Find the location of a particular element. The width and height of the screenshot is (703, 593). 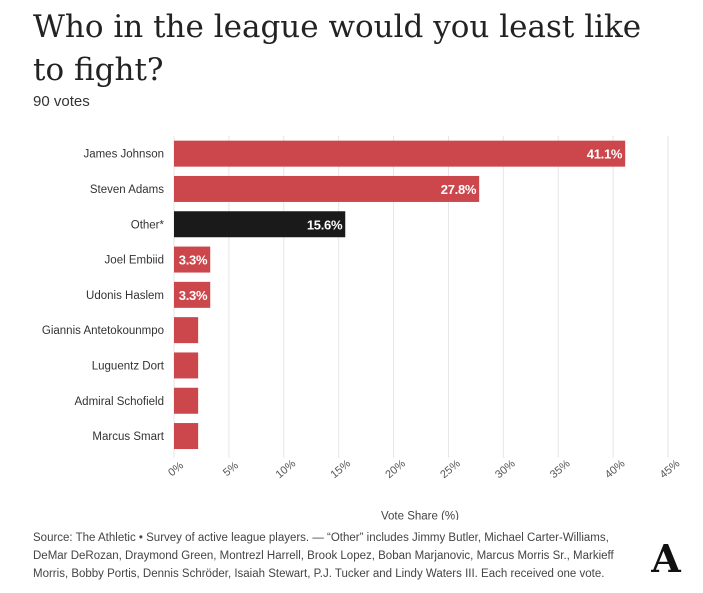

logo-letter: A is located at coordinates (665, 558).